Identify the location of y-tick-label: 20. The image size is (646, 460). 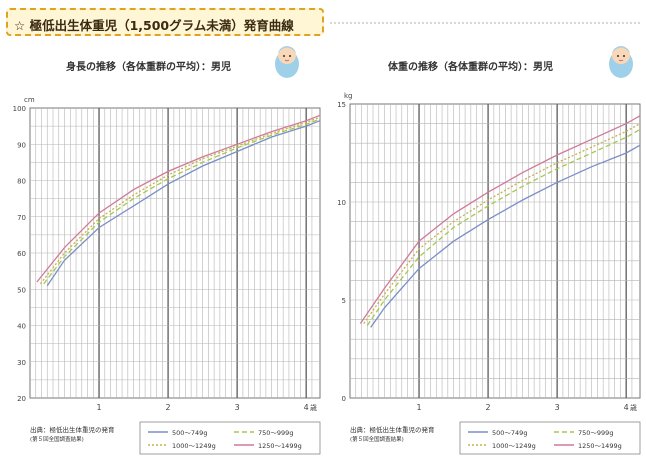
(21, 399).